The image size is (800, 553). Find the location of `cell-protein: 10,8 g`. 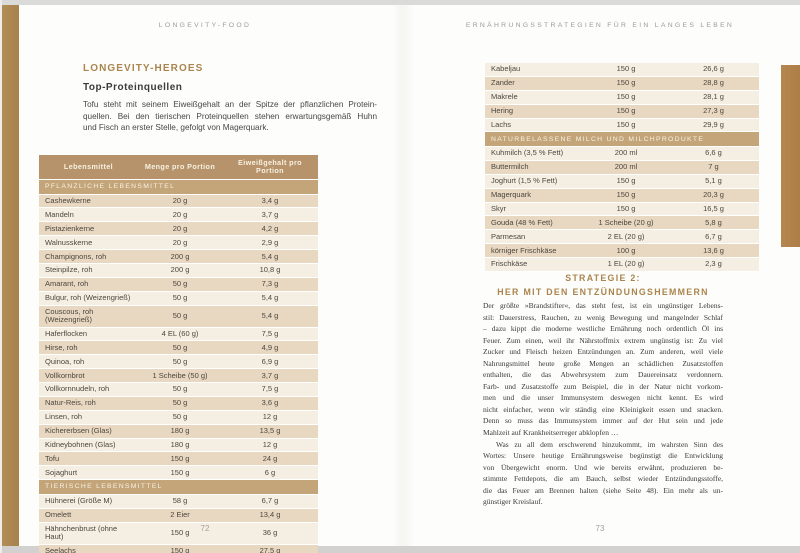

cell-protein: 10,8 g is located at coordinates (270, 270).